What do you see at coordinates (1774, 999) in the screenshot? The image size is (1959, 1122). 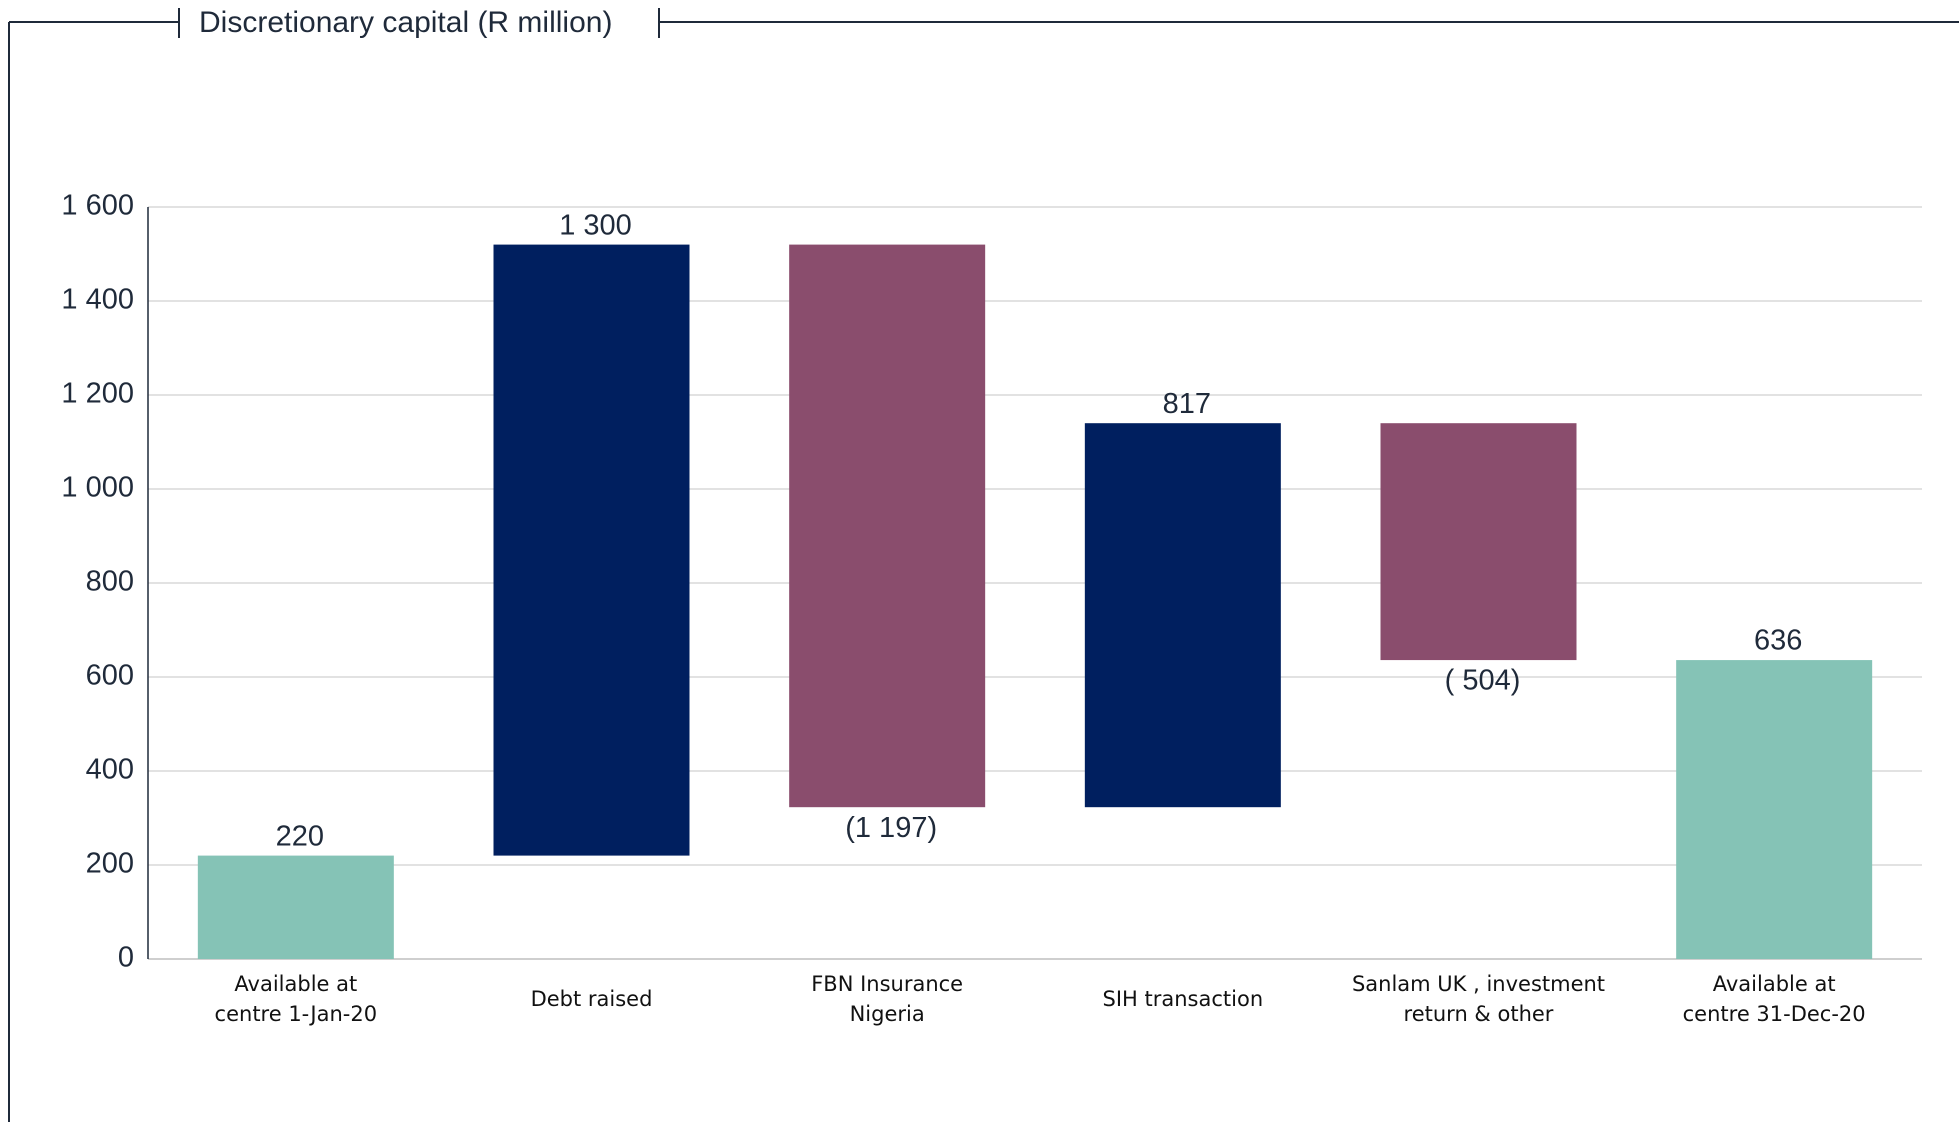 I see `x-tick-label: Available at centre 31-Dec-20` at bounding box center [1774, 999].